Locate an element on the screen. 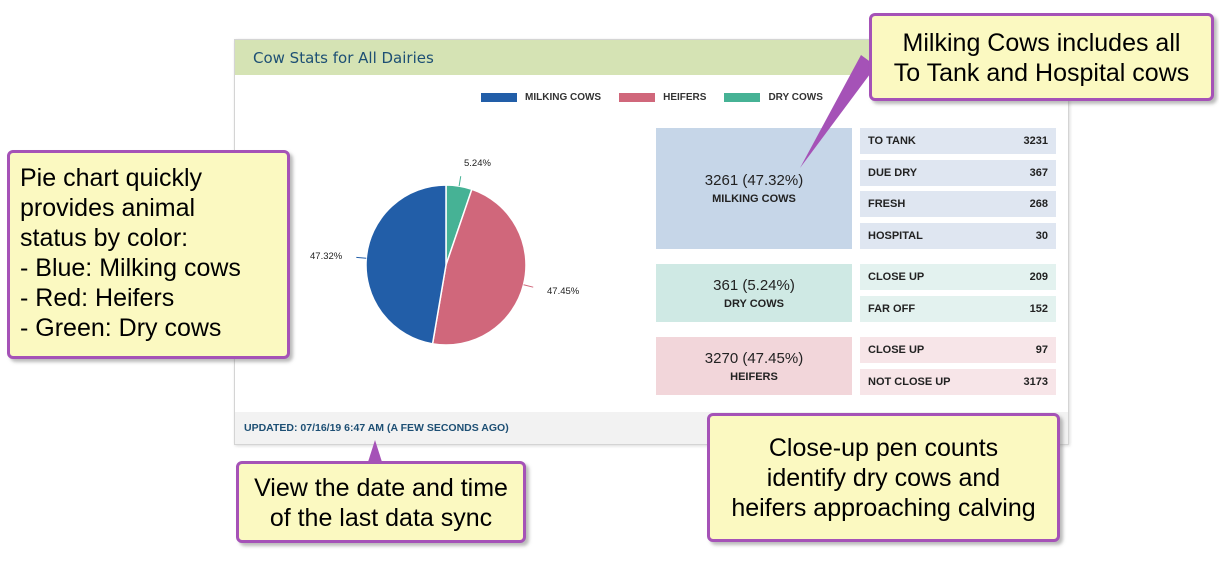  legend-label: HEIFERS is located at coordinates (685, 97).